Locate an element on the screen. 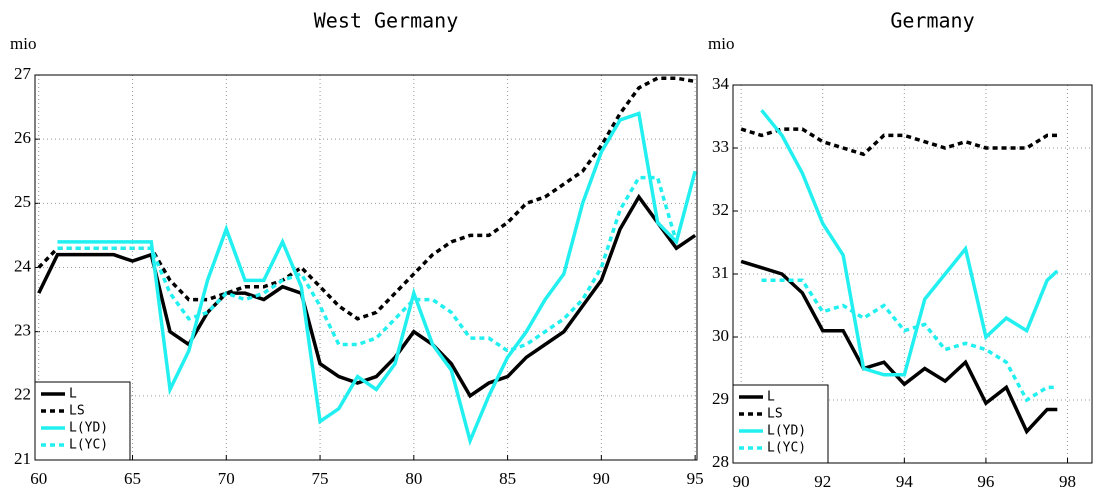  y-tick-label: 32 is located at coordinates (720, 209).